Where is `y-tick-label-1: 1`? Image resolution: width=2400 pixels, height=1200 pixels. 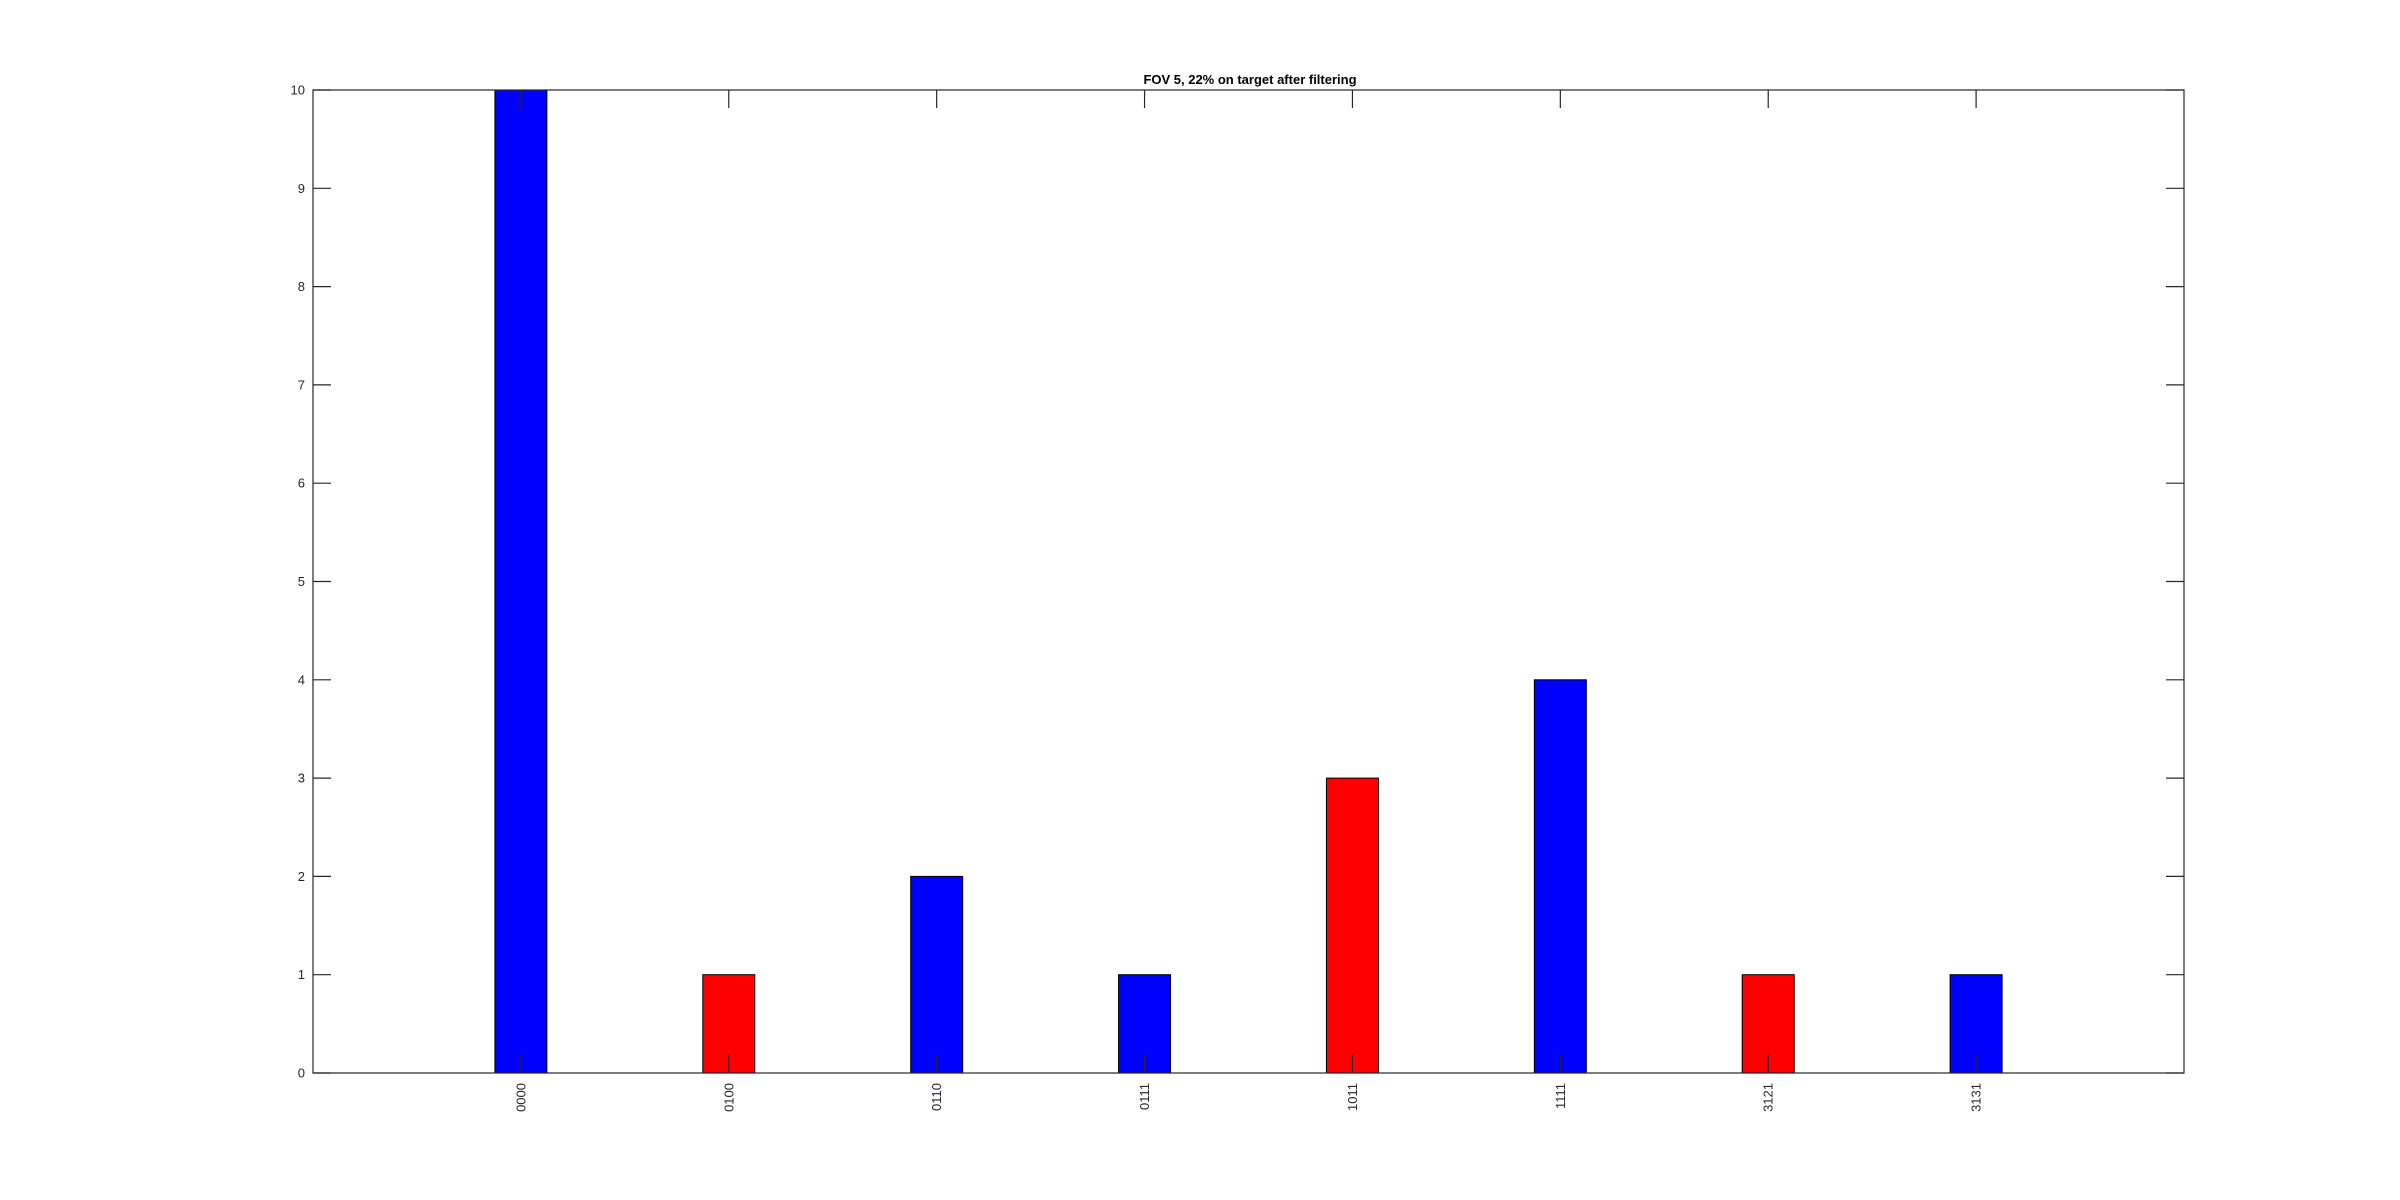
y-tick-label-1: 1 is located at coordinates (301, 974).